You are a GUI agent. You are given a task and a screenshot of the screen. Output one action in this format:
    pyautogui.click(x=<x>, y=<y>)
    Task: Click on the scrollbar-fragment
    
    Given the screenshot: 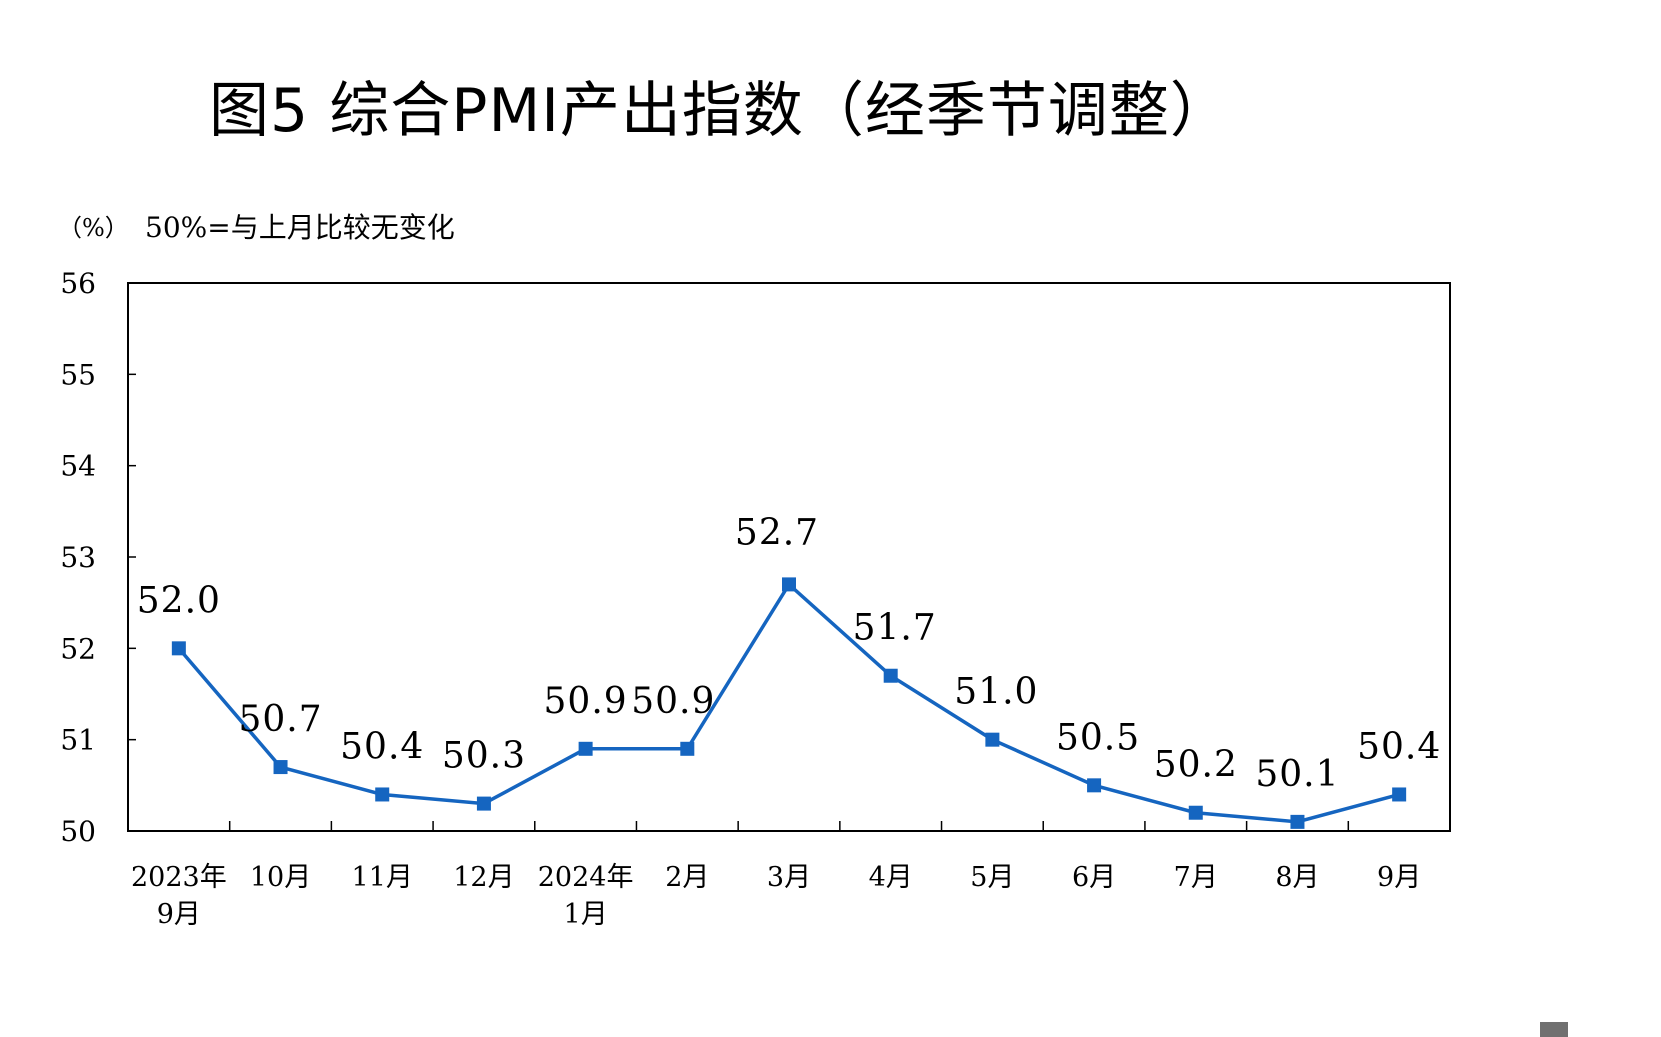 What is the action you would take?
    pyautogui.click(x=1554, y=1029)
    